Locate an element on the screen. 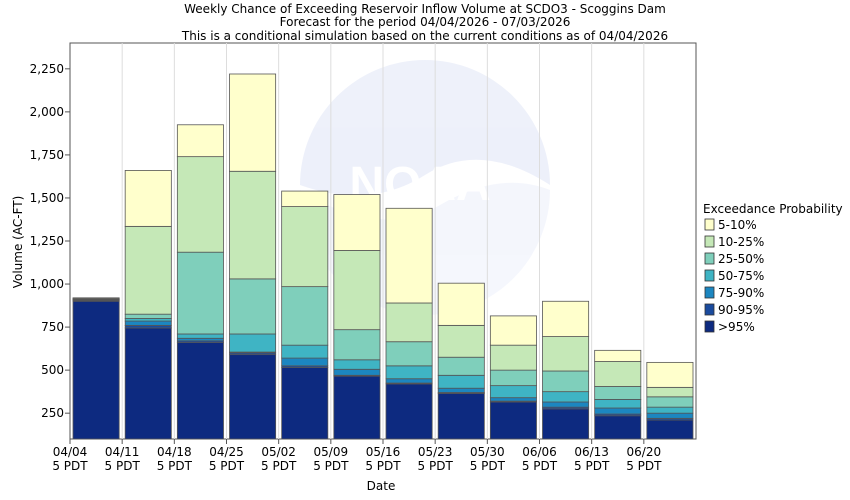  x-tick-label-date: 04/11 is located at coordinates (122, 452).